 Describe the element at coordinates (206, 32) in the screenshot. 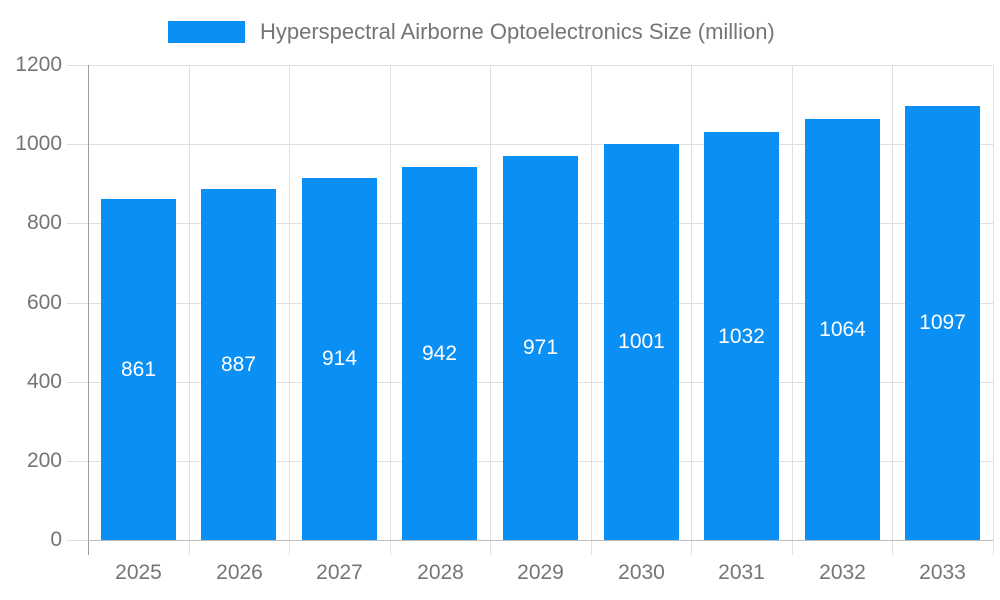

I see `legend-swatch` at that location.